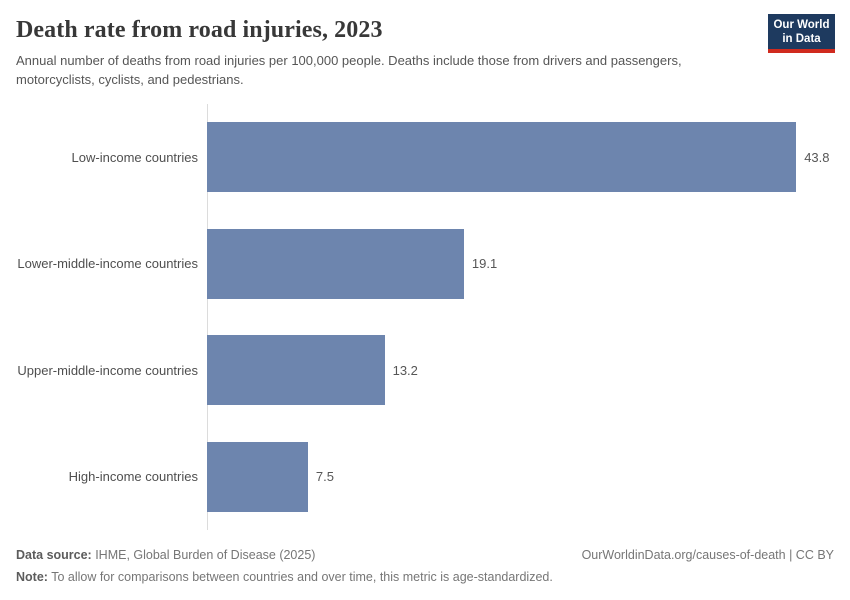 The width and height of the screenshot is (850, 600). Describe the element at coordinates (54, 555) in the screenshot. I see `data-source-label: Data source:` at that location.